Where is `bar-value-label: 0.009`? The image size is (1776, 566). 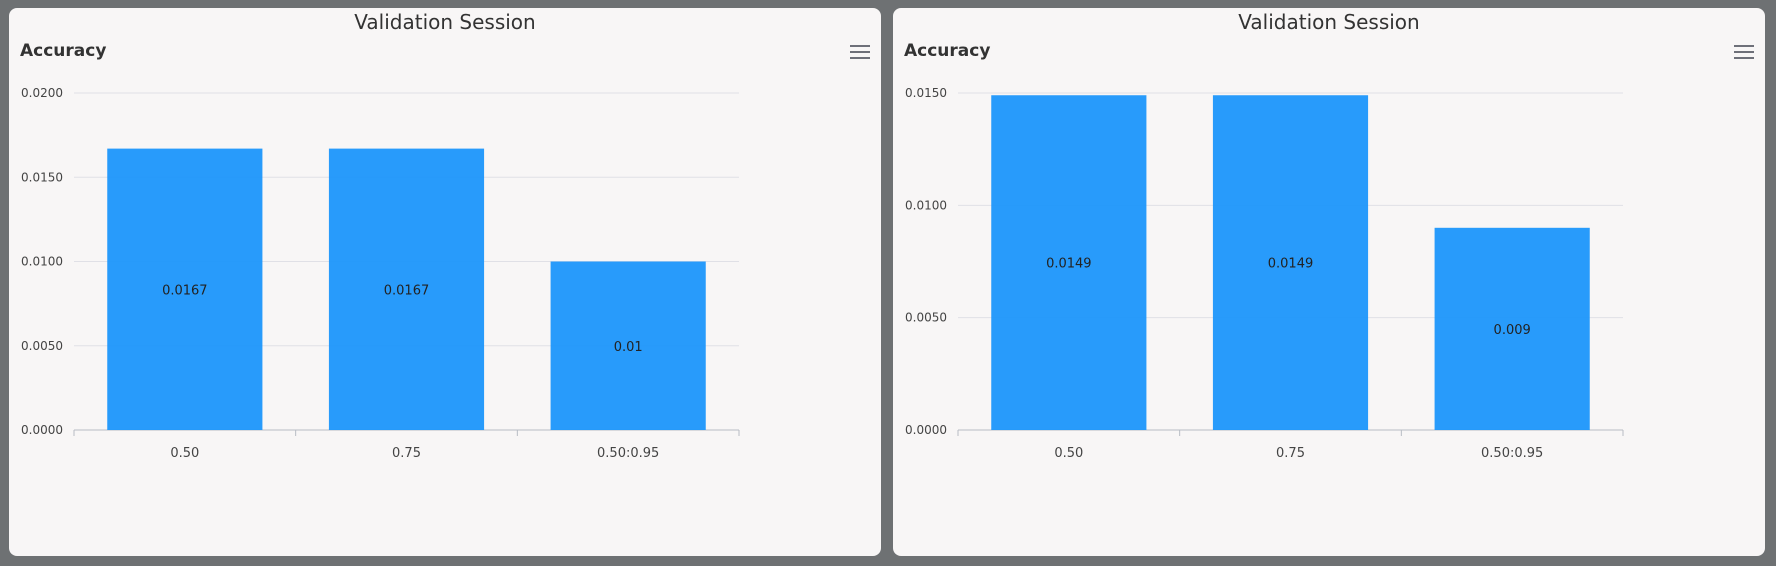
bar-value-label: 0.009 is located at coordinates (1512, 330).